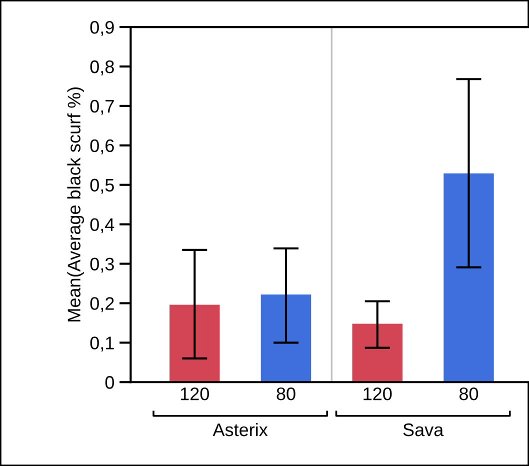 The height and width of the screenshot is (466, 529). Describe the element at coordinates (102, 304) in the screenshot. I see `y-tick-label: 0,2` at that location.